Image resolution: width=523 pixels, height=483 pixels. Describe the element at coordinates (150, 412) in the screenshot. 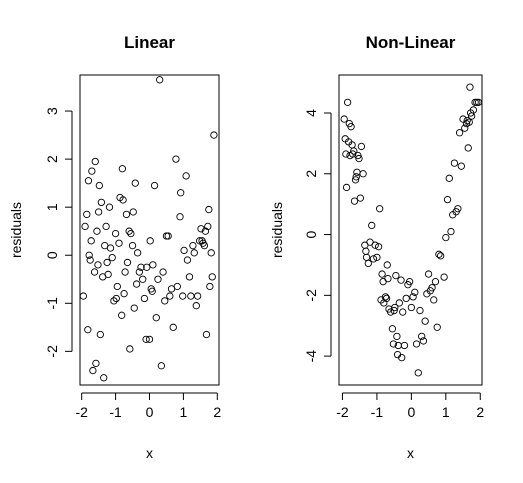

I see `x-tick-label: 0` at that location.